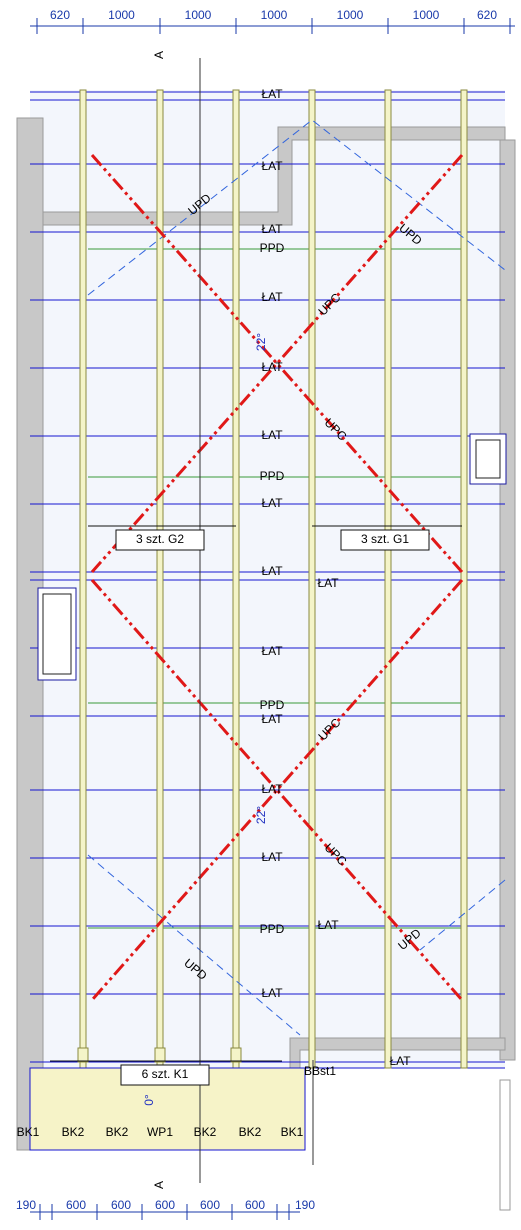 This screenshot has height=1230, width=521. I want to click on window-left-inner, so click(57, 634).